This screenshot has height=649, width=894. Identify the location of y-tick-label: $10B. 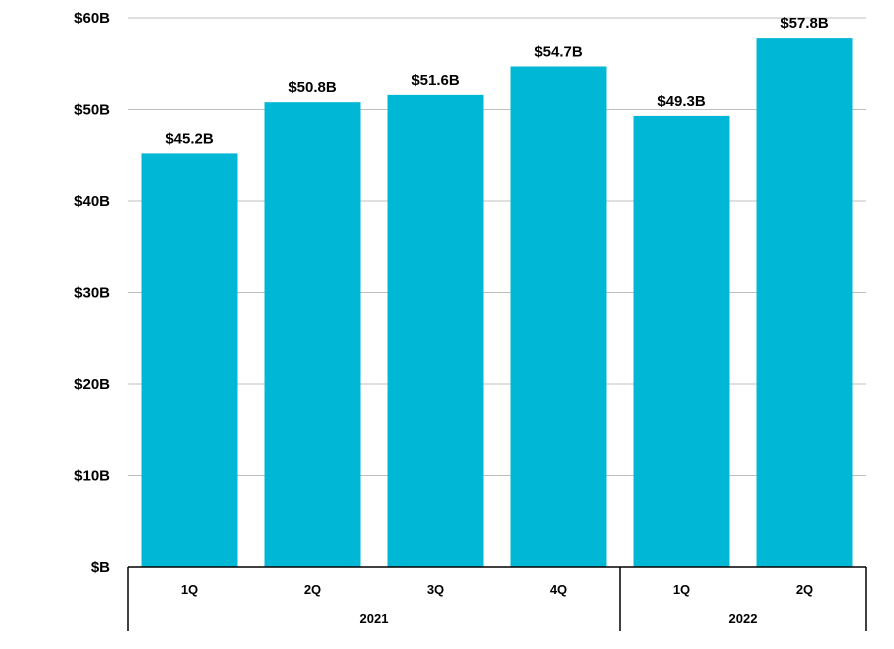
(92, 476).